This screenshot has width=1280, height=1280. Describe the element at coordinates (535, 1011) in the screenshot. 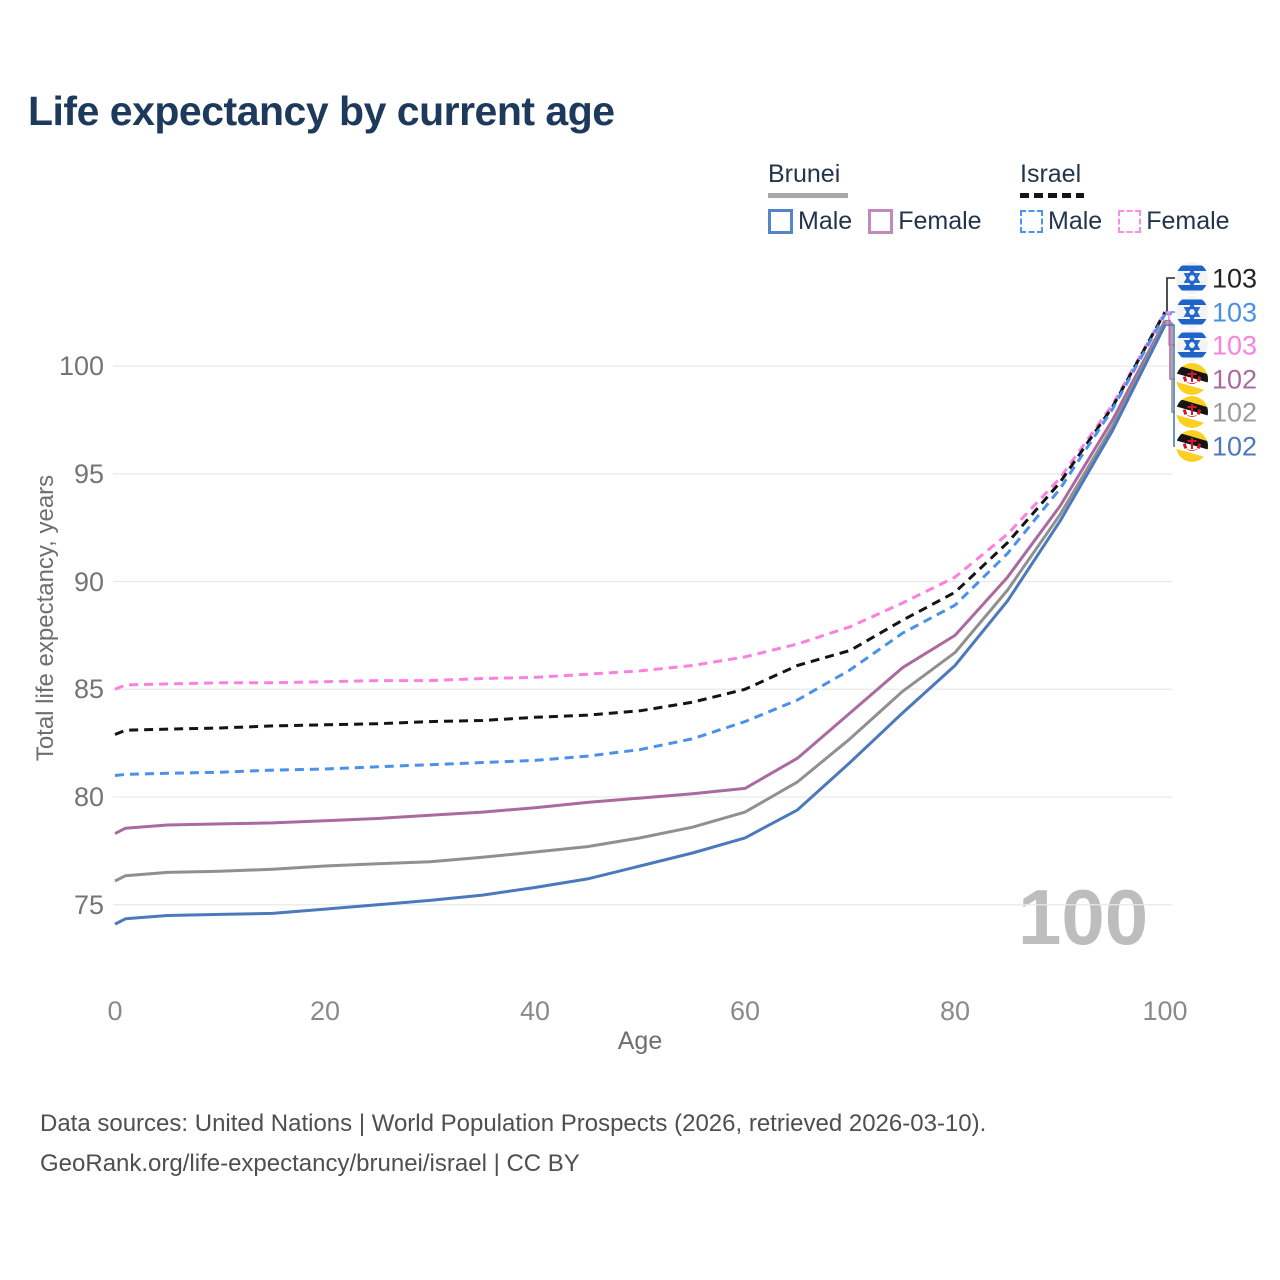

I see `x-tick-label: 40` at that location.